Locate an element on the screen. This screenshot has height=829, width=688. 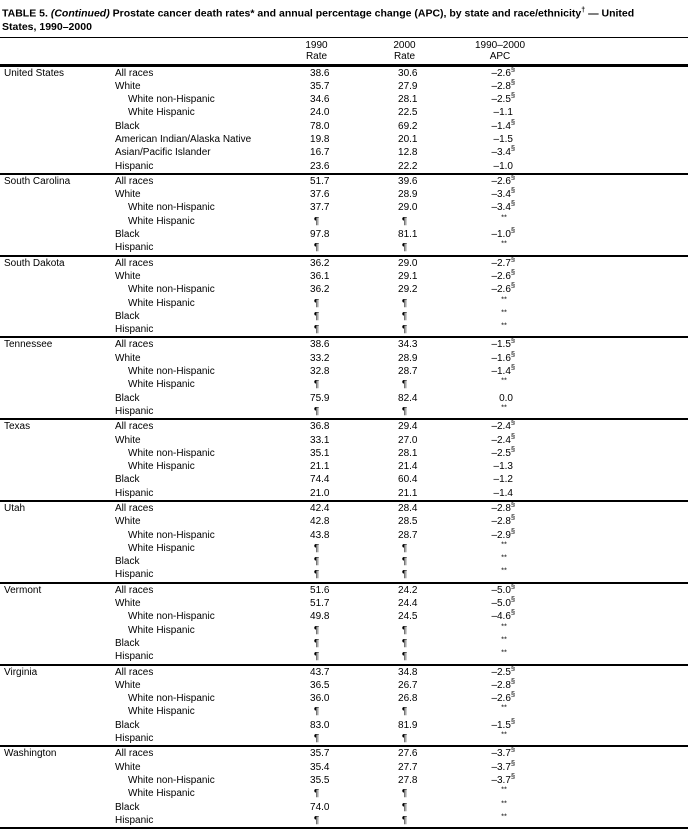
rate-2000-cell: 28.9 is located at coordinates (404, 358).